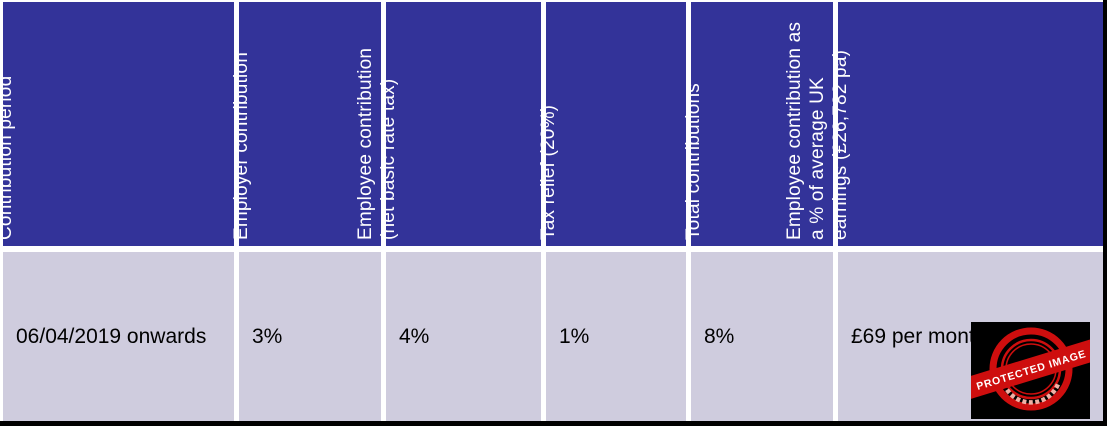 This screenshot has height=428, width=1108. I want to click on stamp-subtext-arc, so click(1031, 394).